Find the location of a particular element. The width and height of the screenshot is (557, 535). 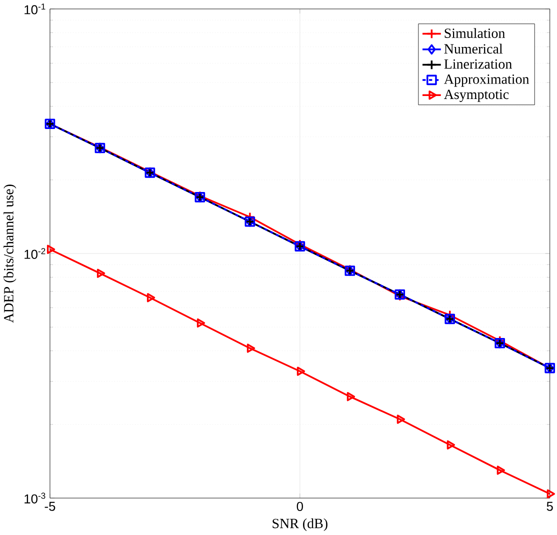

y-tick-label: 10$^{-3}$ is located at coordinates (35, 498).